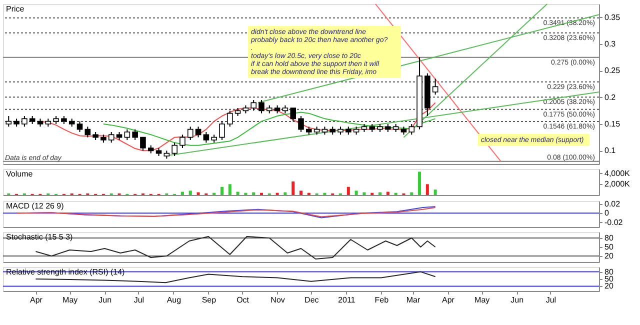 This screenshot has width=640, height=325. What do you see at coordinates (174, 300) in the screenshot?
I see `x-tick-label: Aug` at bounding box center [174, 300].